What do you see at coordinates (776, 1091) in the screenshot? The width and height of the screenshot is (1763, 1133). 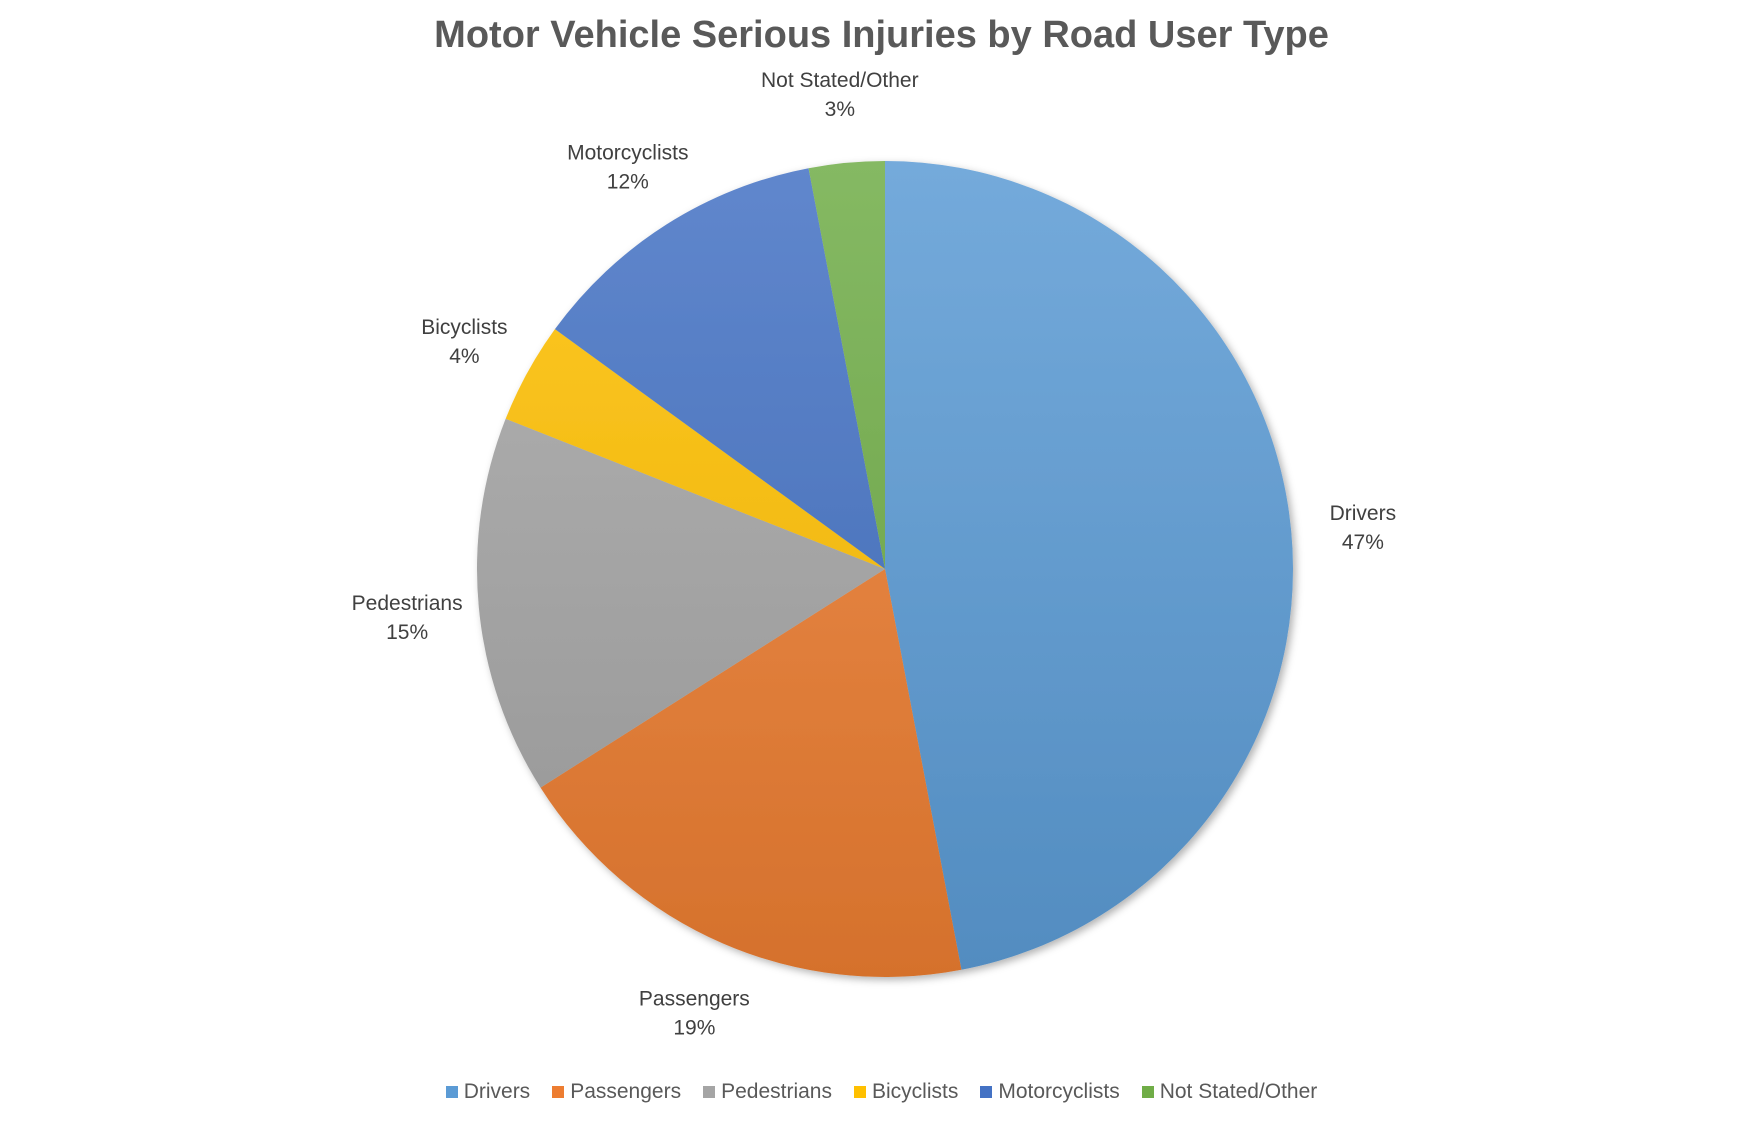 I see `legend-label: Pedestrians` at bounding box center [776, 1091].